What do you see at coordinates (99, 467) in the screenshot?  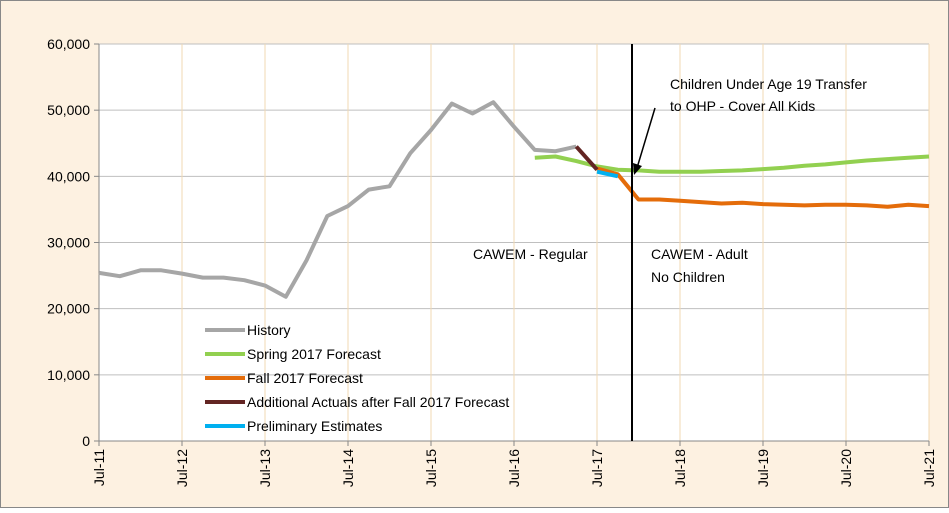 I see `x-tick-label: Jul-11` at bounding box center [99, 467].